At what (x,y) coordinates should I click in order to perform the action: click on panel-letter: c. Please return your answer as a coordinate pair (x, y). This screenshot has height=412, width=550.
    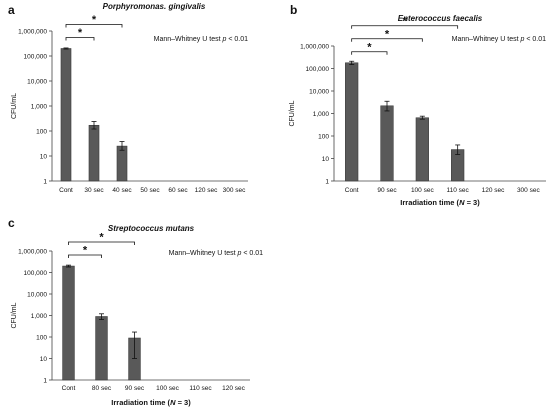
    Looking at the image, I should click on (11, 223).